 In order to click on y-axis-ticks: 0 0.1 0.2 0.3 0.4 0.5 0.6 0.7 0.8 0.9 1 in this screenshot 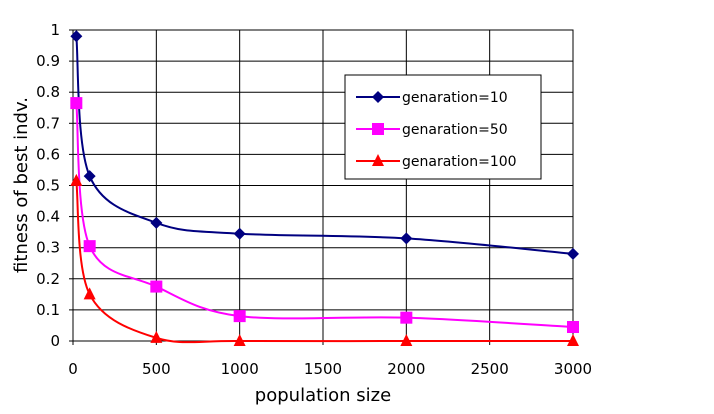, I will do `click(54, 185)`.